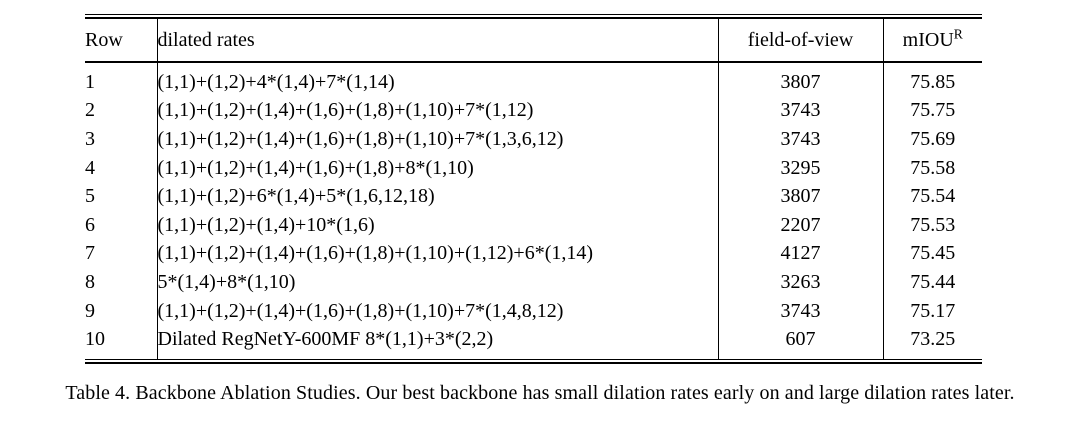 This screenshot has width=1080, height=422. Describe the element at coordinates (90, 310) in the screenshot. I see `row-number-cell: 9` at that location.